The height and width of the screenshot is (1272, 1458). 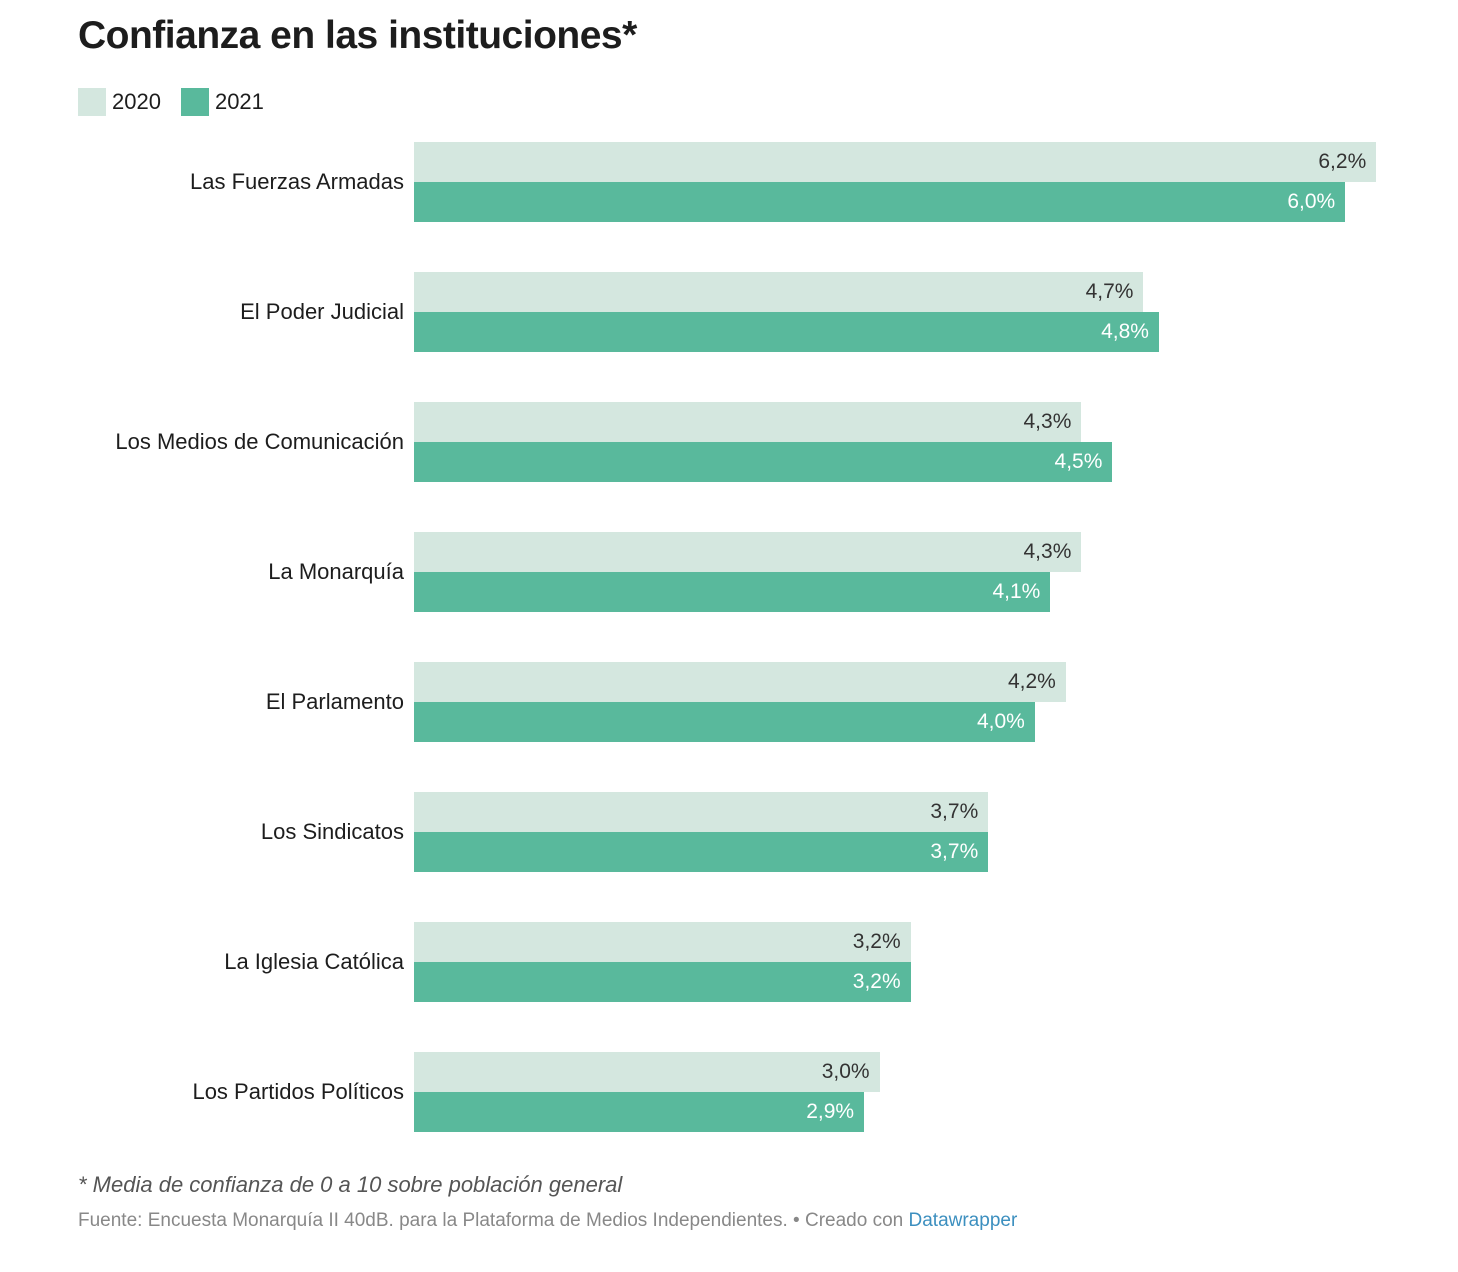 I want to click on legend-item-2020: 2020, so click(x=119, y=102).